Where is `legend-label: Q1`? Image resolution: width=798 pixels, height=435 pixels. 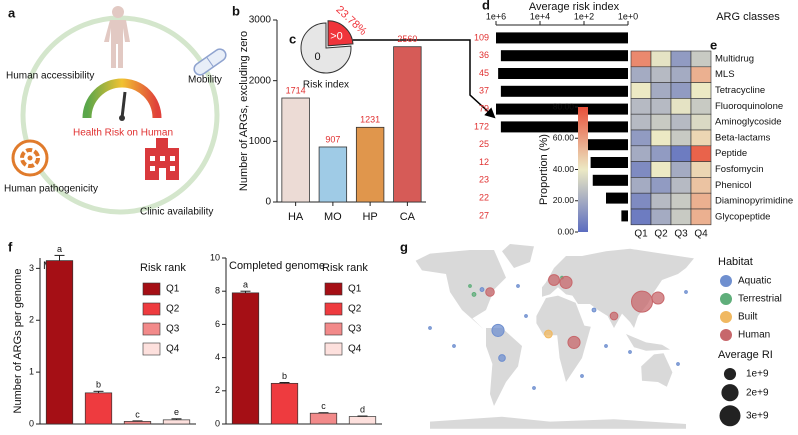 legend-label: Q1 is located at coordinates (355, 289).